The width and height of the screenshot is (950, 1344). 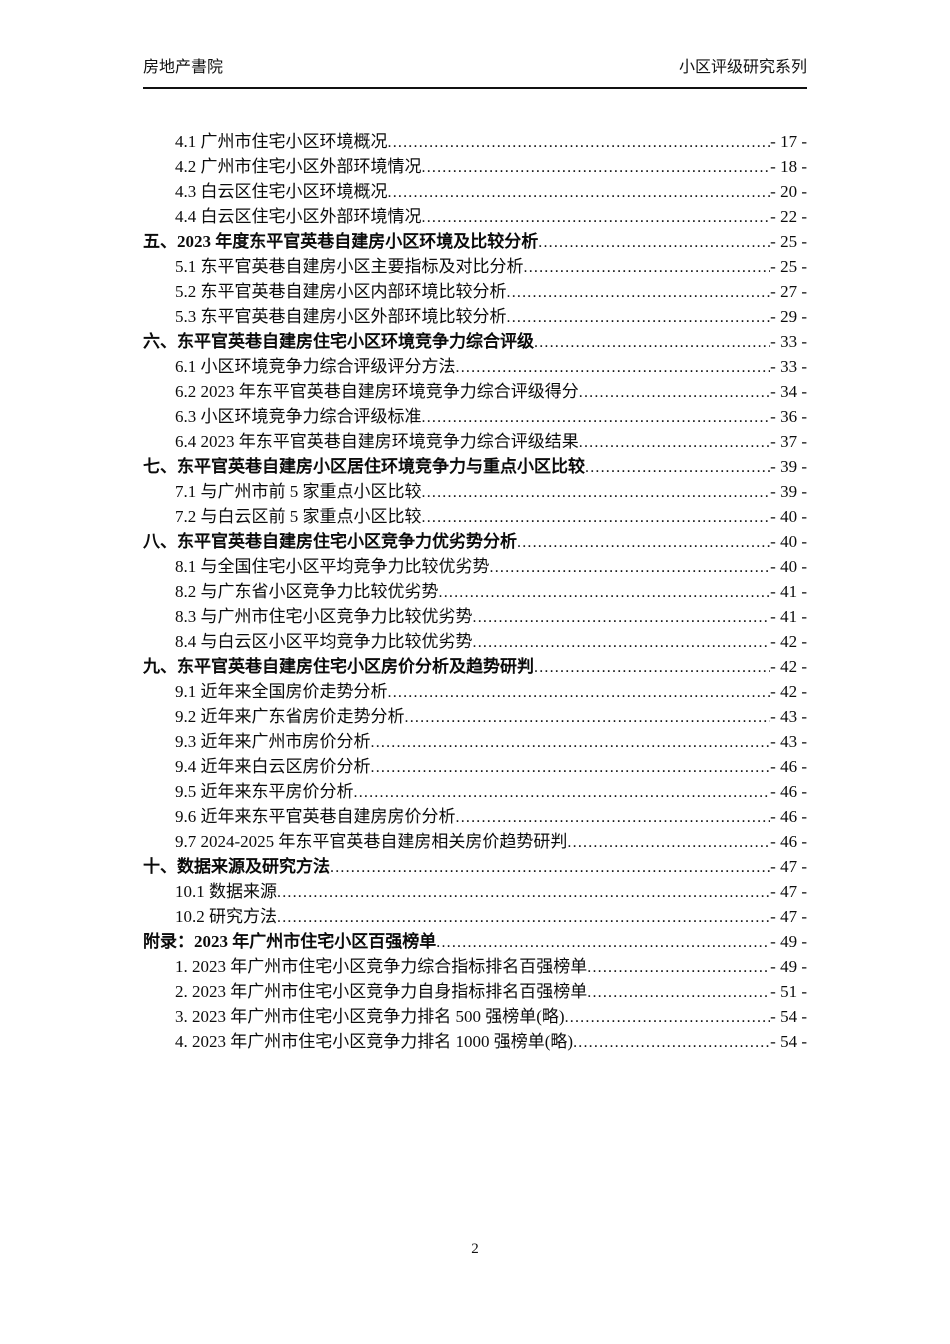 I want to click on toc-entry-title: 6.1 小区环境竞争力综合评级评分方法, so click(x=315, y=366).